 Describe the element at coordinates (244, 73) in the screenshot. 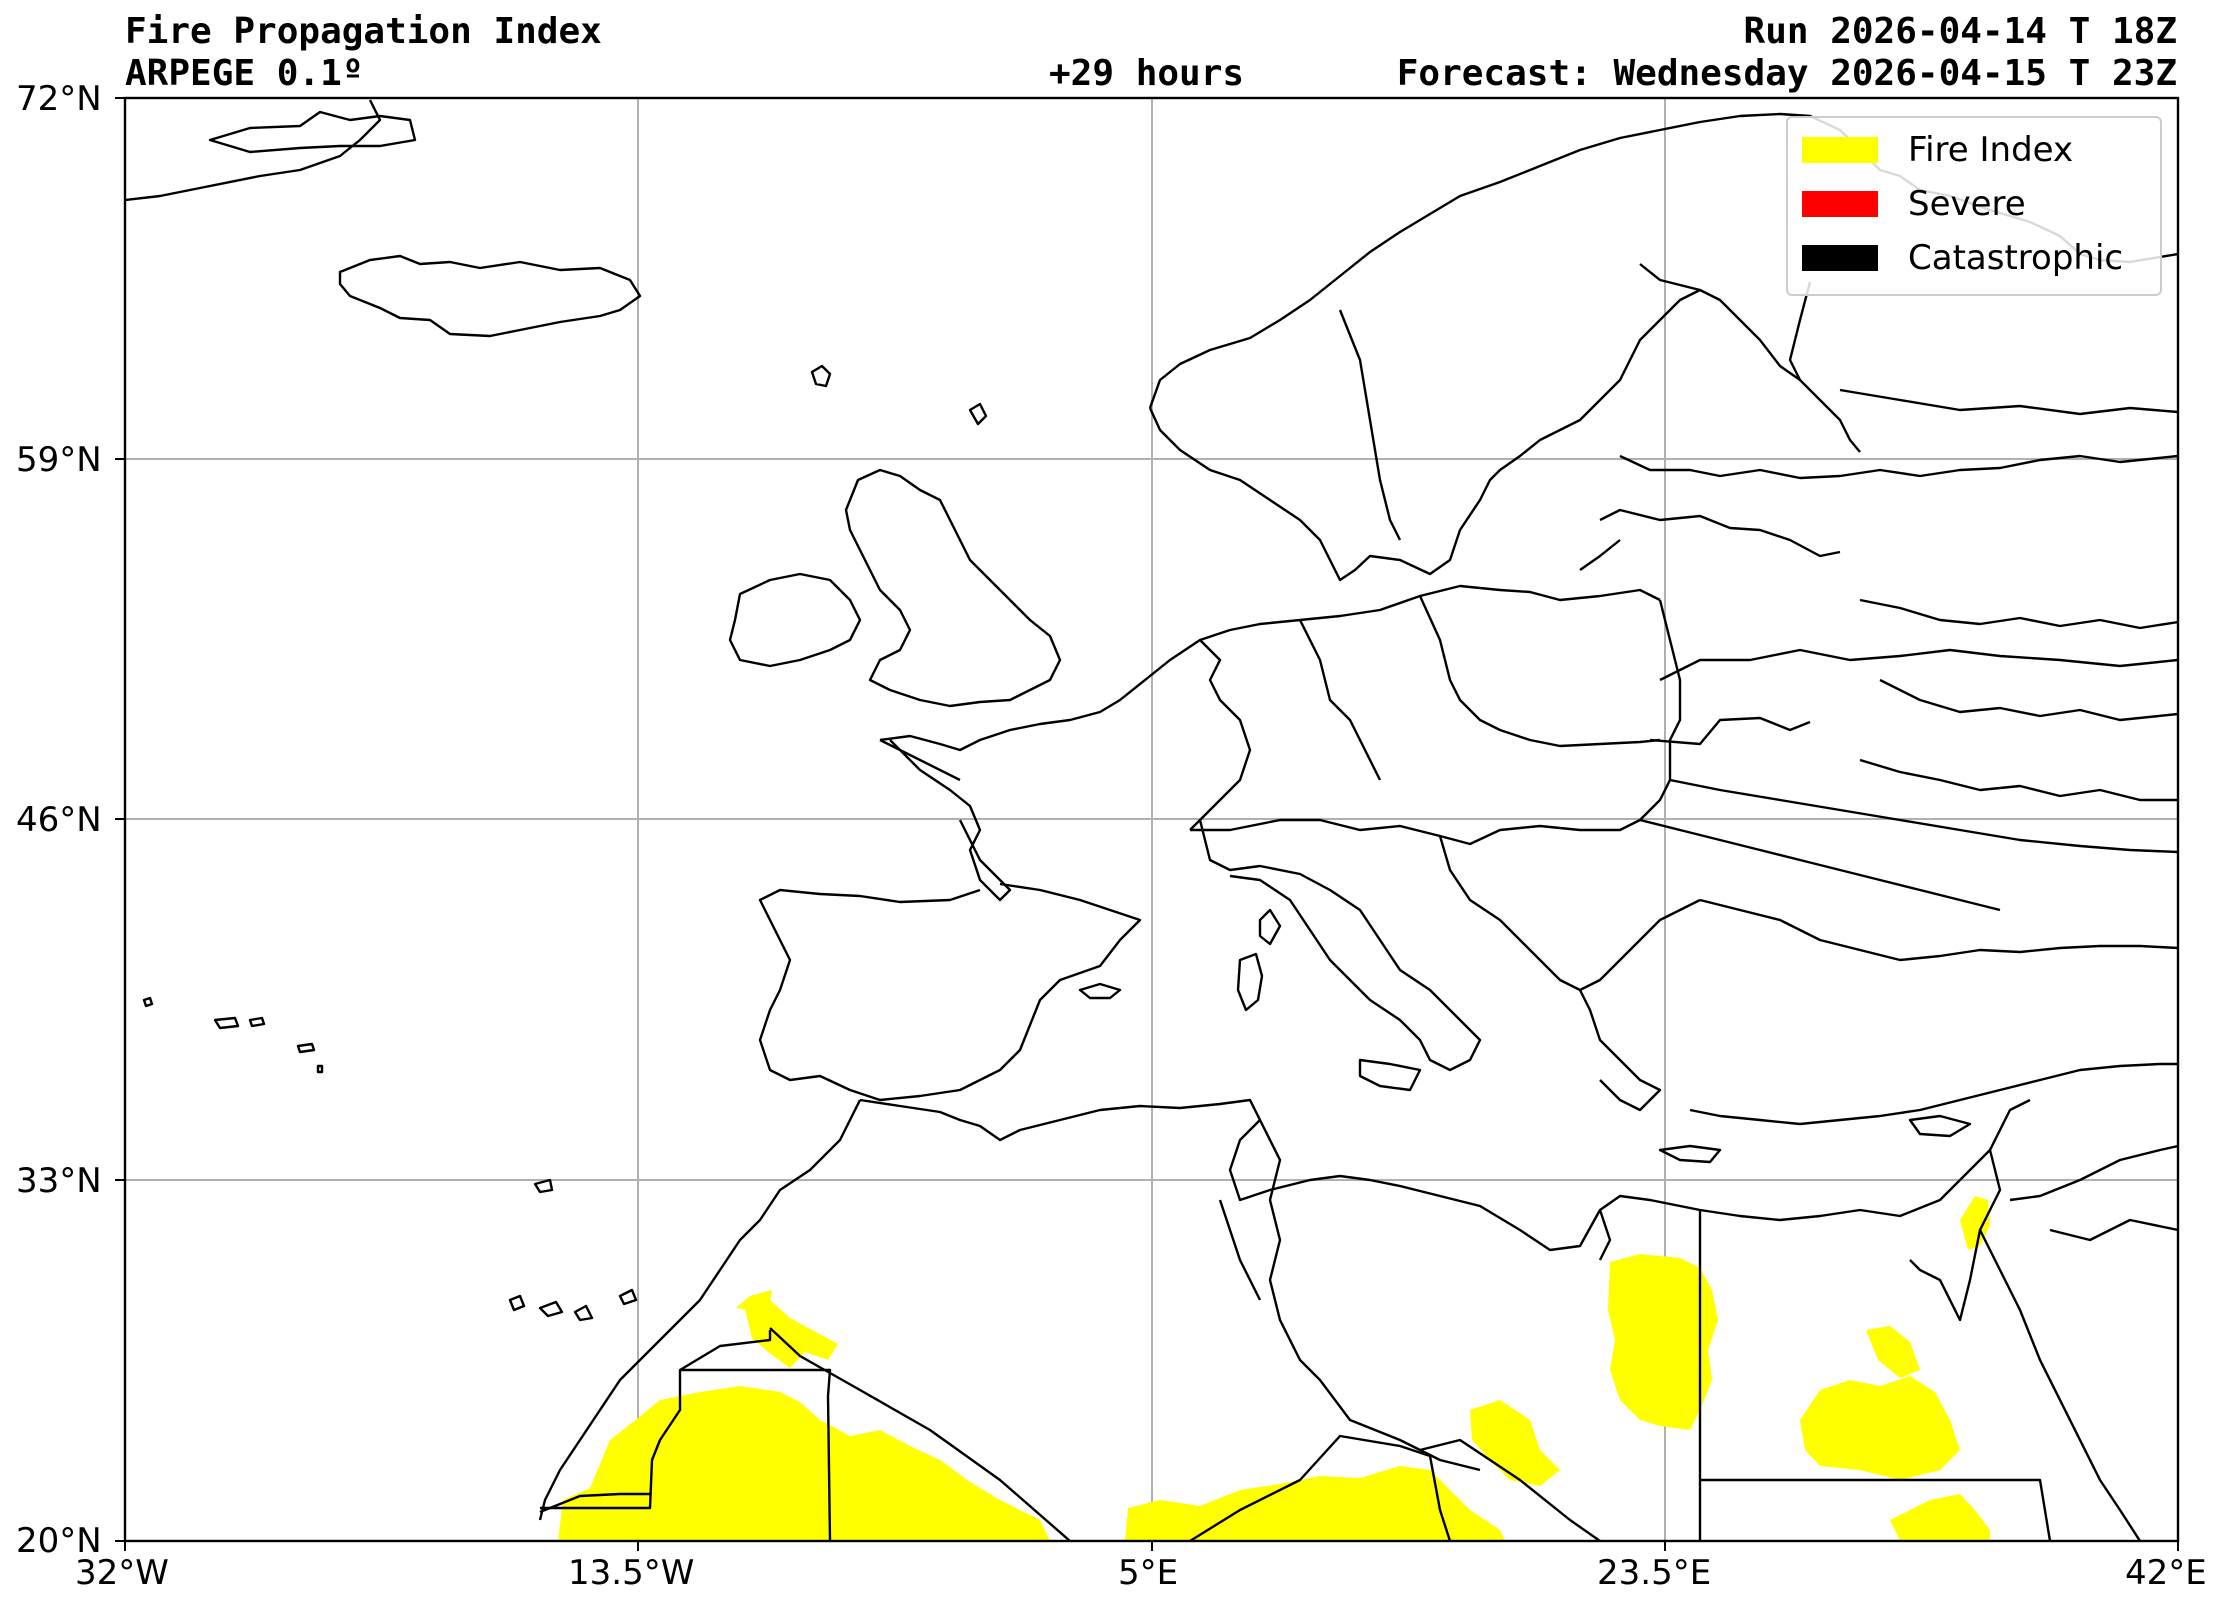

I see `model-label: ARPEGE 0.1º` at that location.